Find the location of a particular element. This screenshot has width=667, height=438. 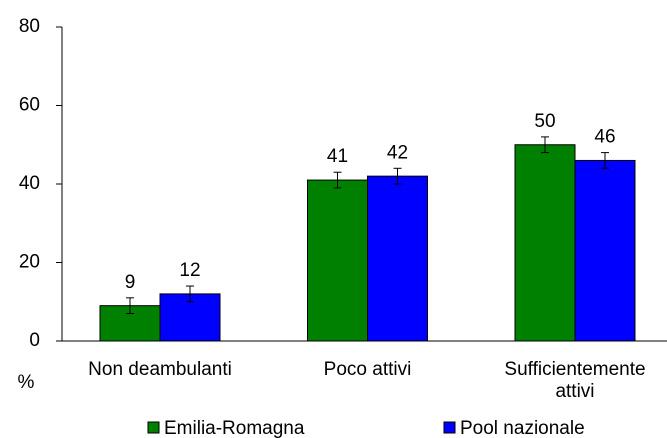

y-tick-label: 40 is located at coordinates (29, 183).